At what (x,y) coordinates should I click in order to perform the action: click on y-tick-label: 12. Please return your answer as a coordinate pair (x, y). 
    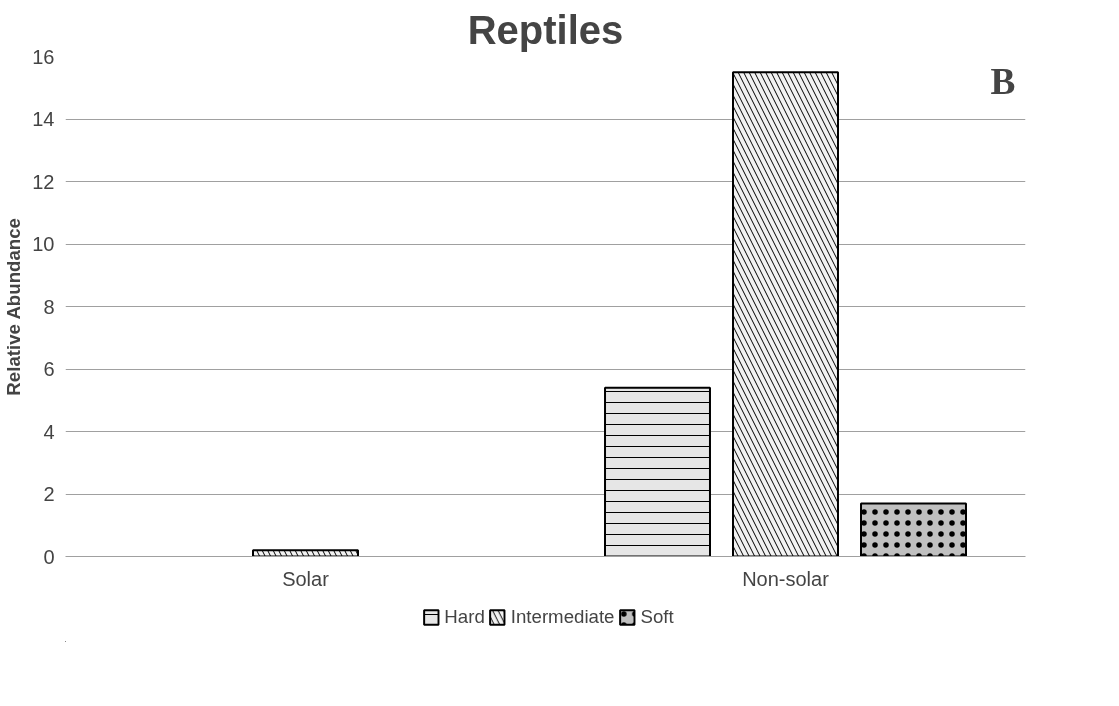
    Looking at the image, I should click on (43, 181).